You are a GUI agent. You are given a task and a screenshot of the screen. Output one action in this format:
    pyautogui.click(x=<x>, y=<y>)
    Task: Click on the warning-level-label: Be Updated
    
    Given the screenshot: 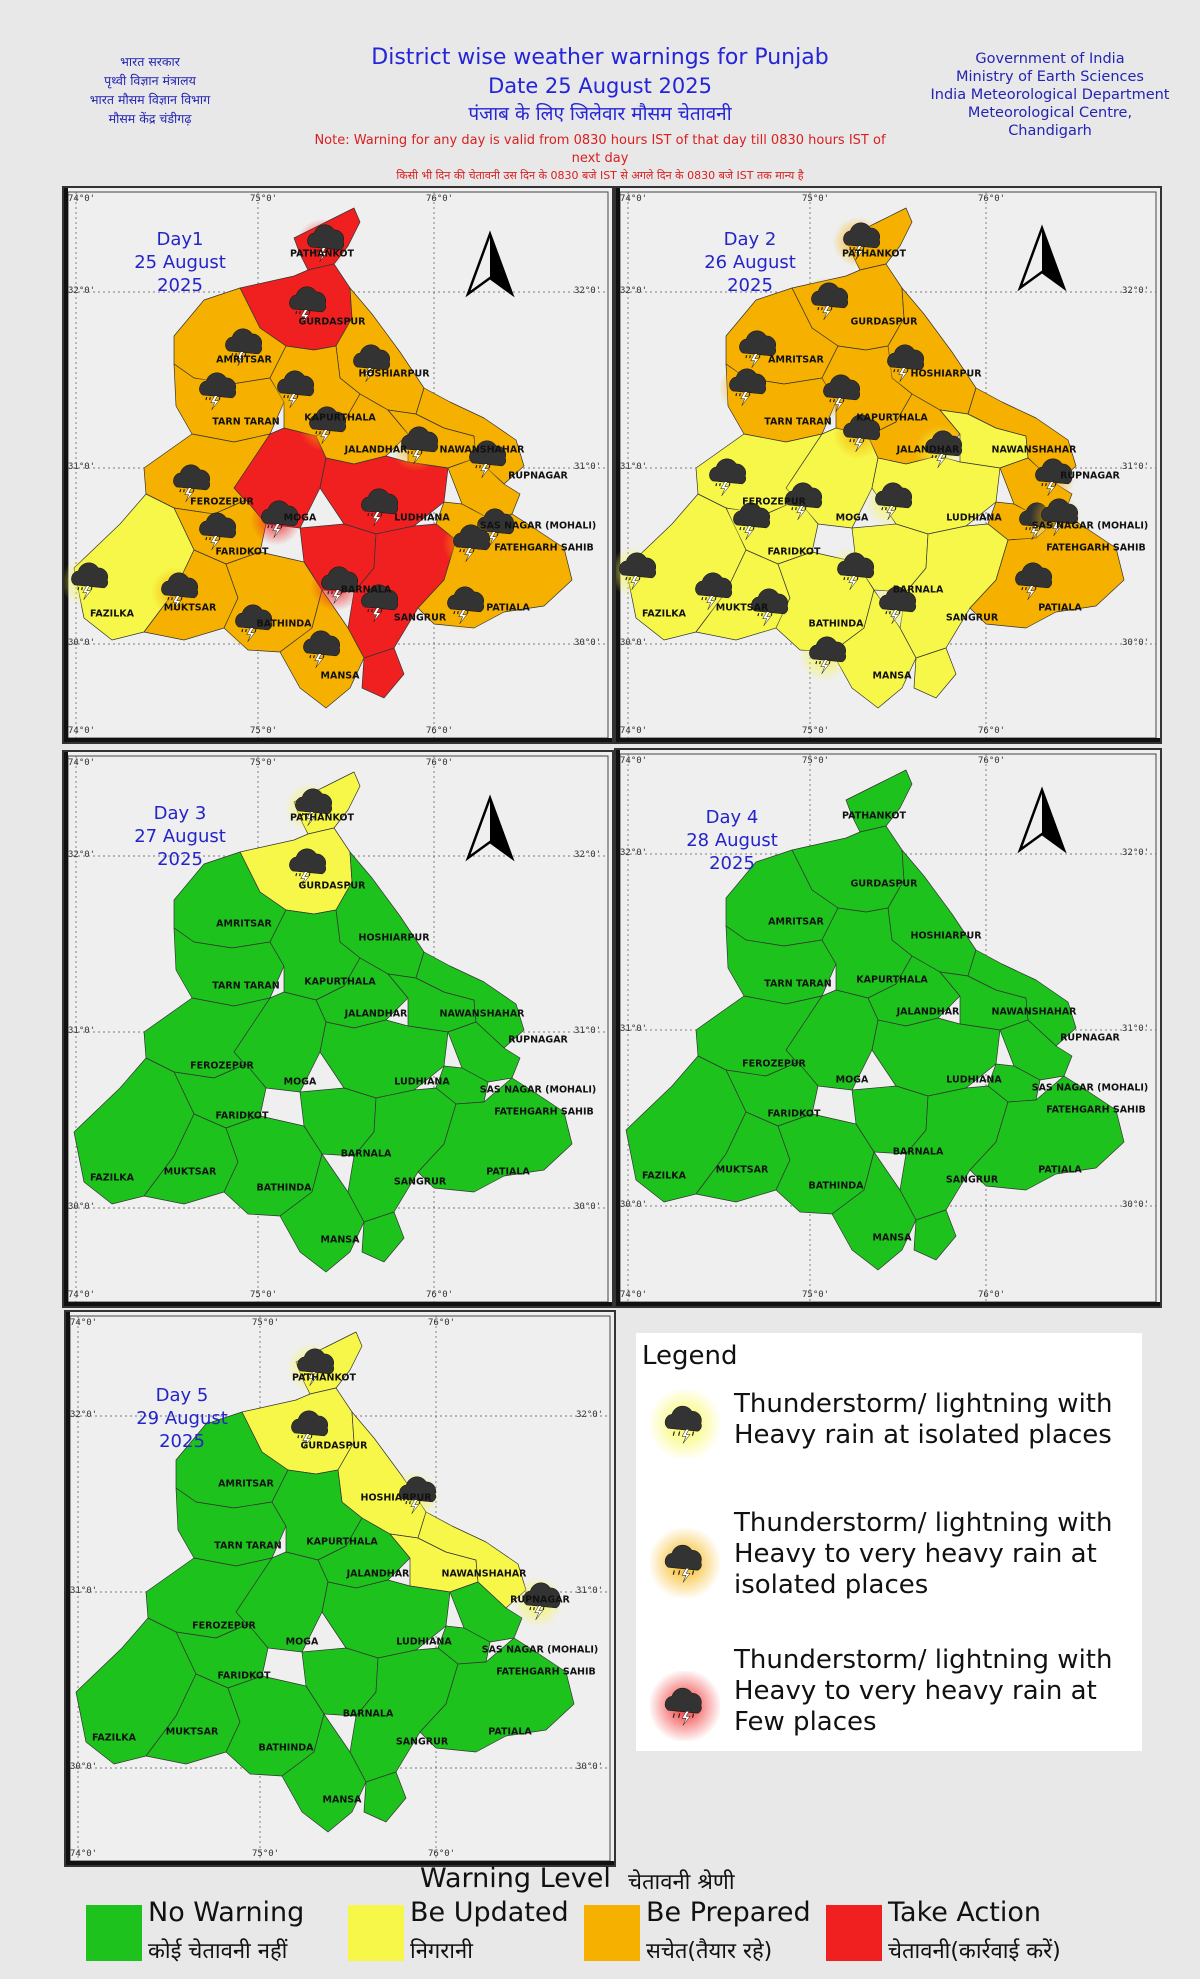 What is the action you would take?
    pyautogui.click(x=489, y=1912)
    